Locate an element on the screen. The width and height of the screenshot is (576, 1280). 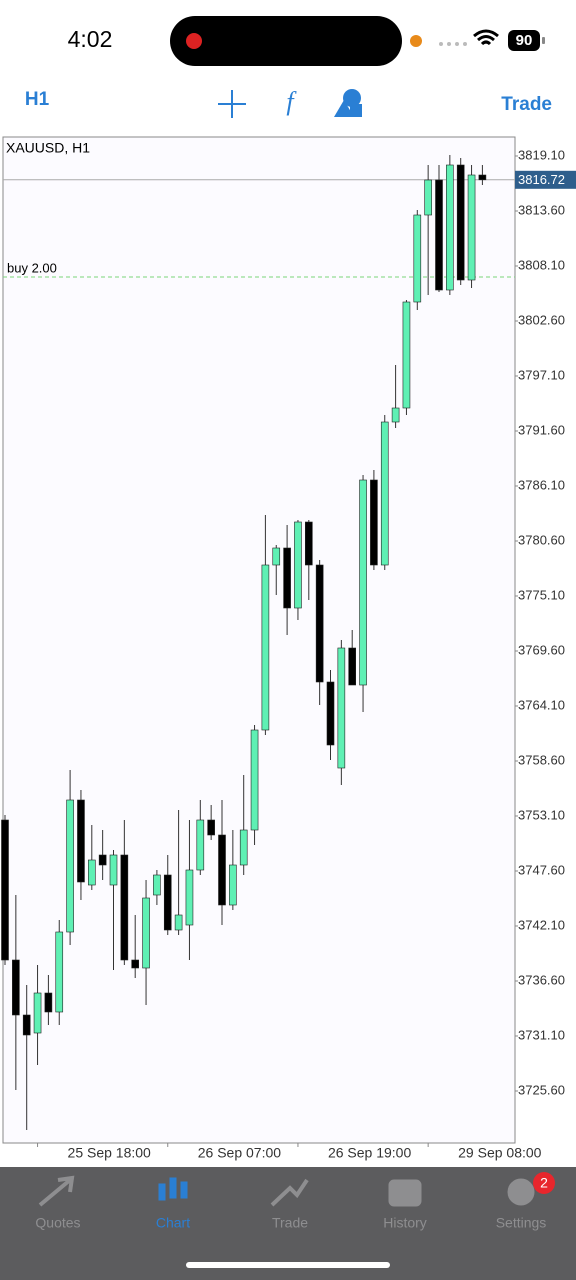
tab-bar is located at coordinates (288, 1223).